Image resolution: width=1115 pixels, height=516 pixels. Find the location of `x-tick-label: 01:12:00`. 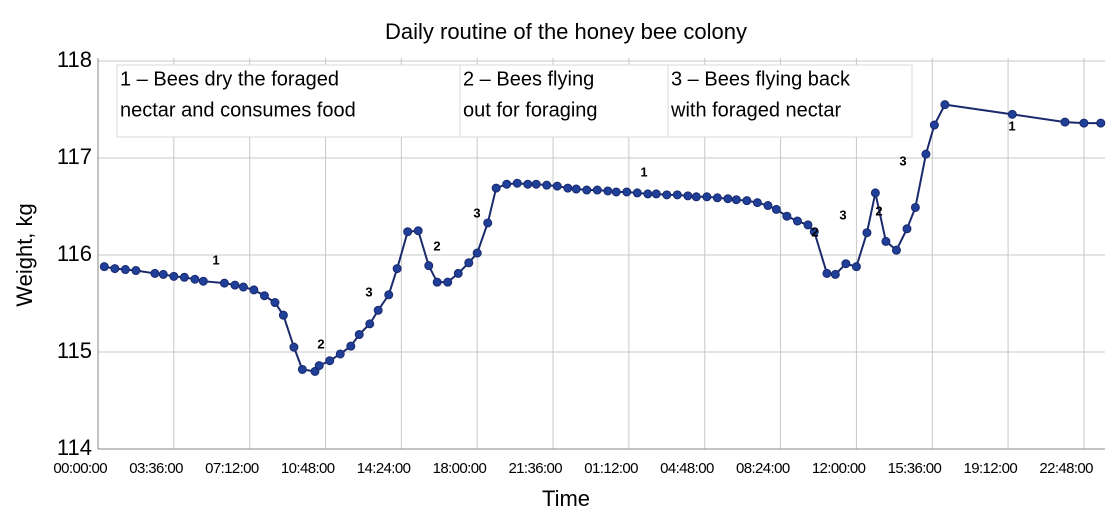

x-tick-label: 01:12:00 is located at coordinates (611, 468).